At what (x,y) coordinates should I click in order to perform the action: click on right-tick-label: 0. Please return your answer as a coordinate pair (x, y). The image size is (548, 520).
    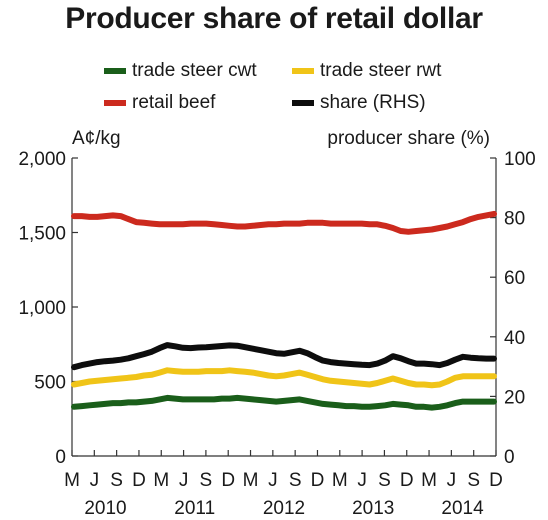
    Looking at the image, I should click on (509, 457).